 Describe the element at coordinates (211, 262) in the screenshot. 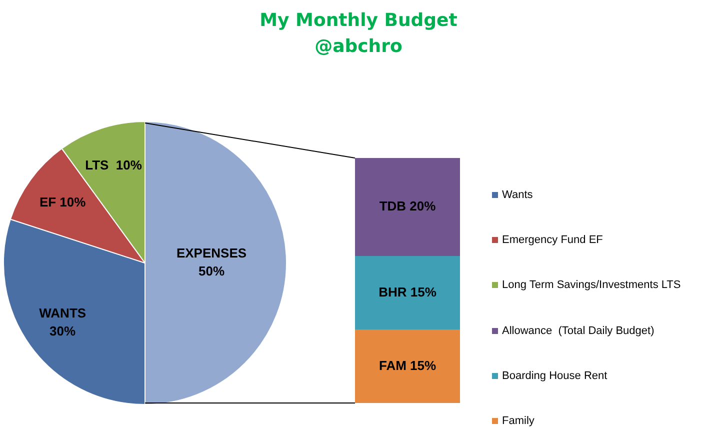

I see `data-label: EXPENSES 50%` at that location.